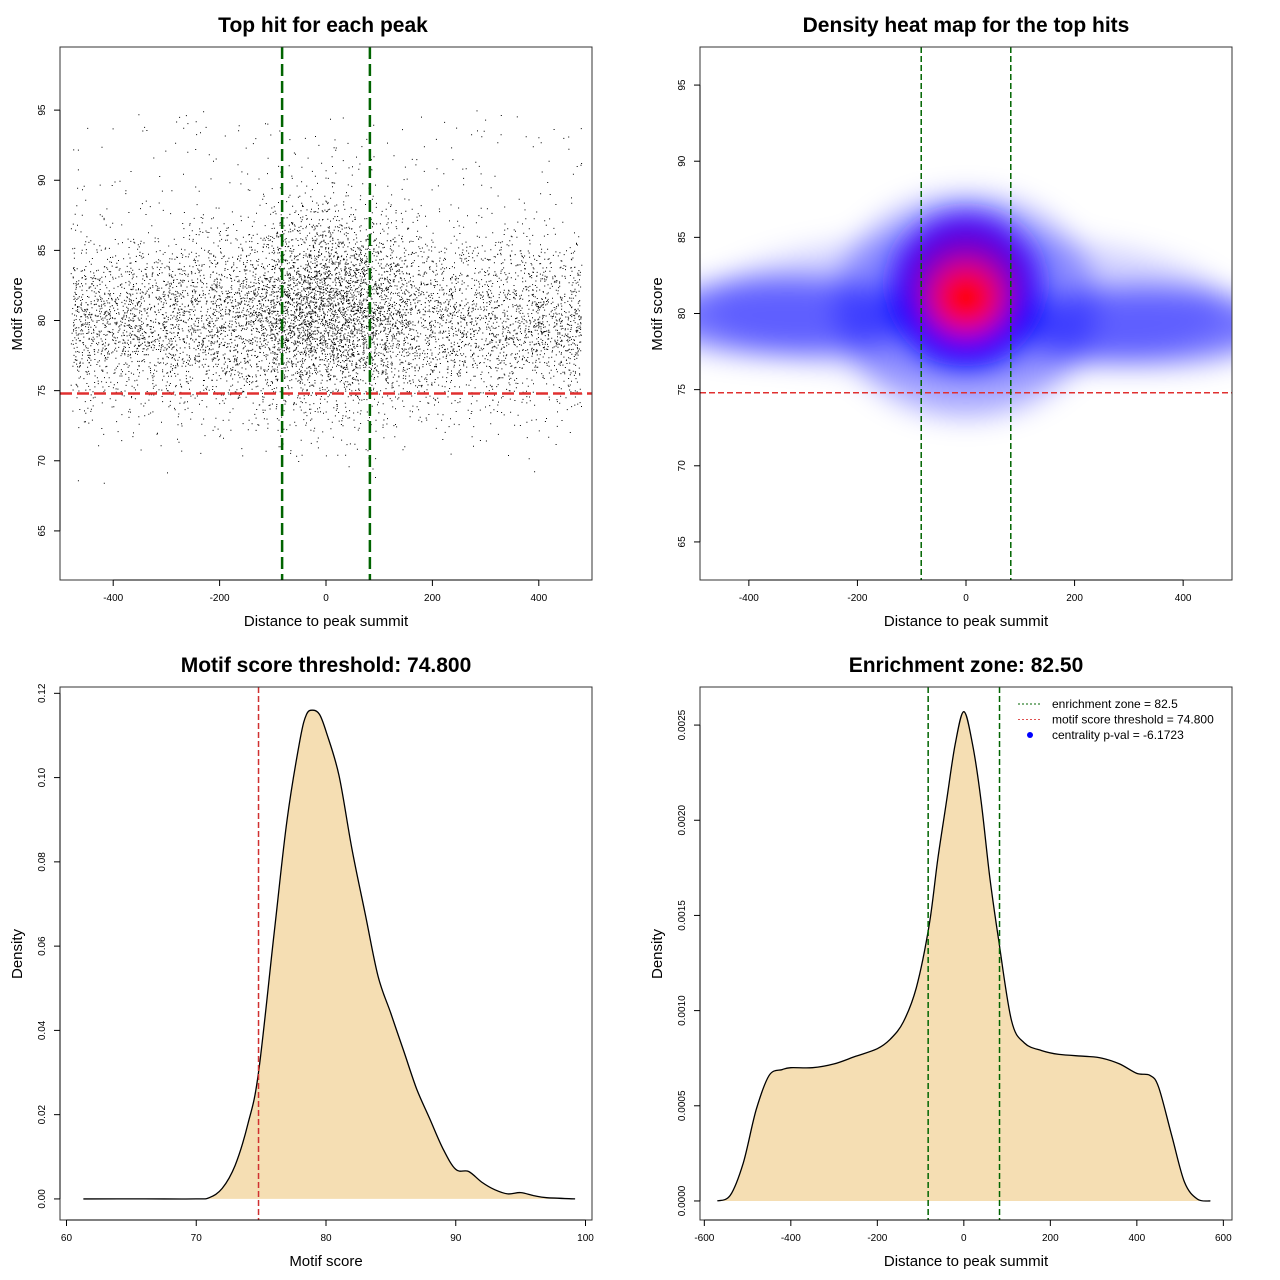  What do you see at coordinates (42, 1030) in the screenshot?
I see `score-density-y-tick-label: 0.04` at bounding box center [42, 1030].